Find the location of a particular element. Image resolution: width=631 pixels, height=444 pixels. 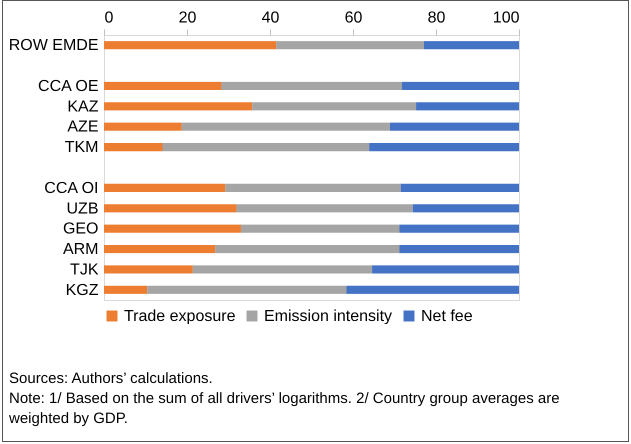

y-tick-label: CCA OE is located at coordinates (68, 86).